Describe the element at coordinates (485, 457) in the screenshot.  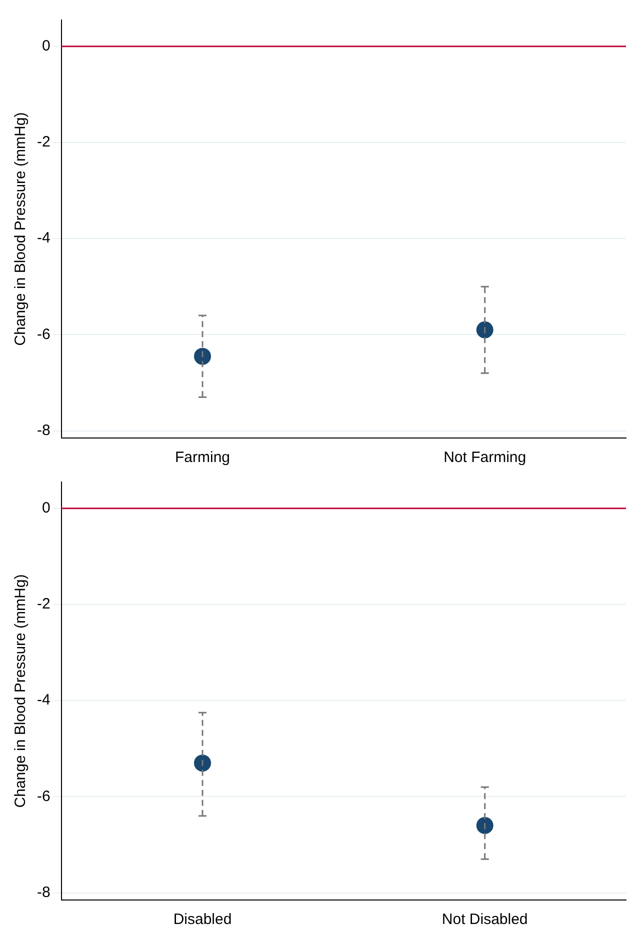
I see `x-tick-label: Not Farming` at that location.